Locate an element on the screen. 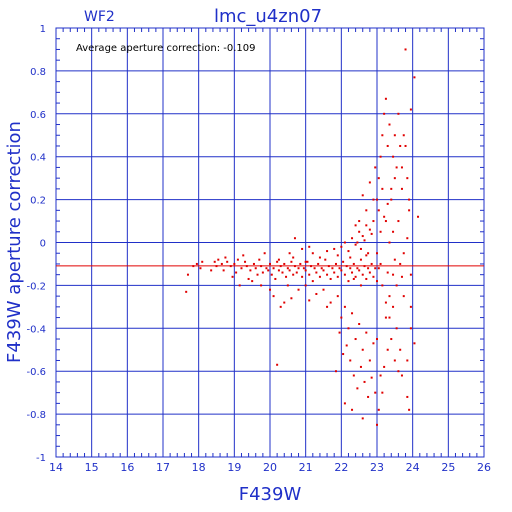 The image size is (512, 512). x-tick-label: 23 is located at coordinates (377, 467).